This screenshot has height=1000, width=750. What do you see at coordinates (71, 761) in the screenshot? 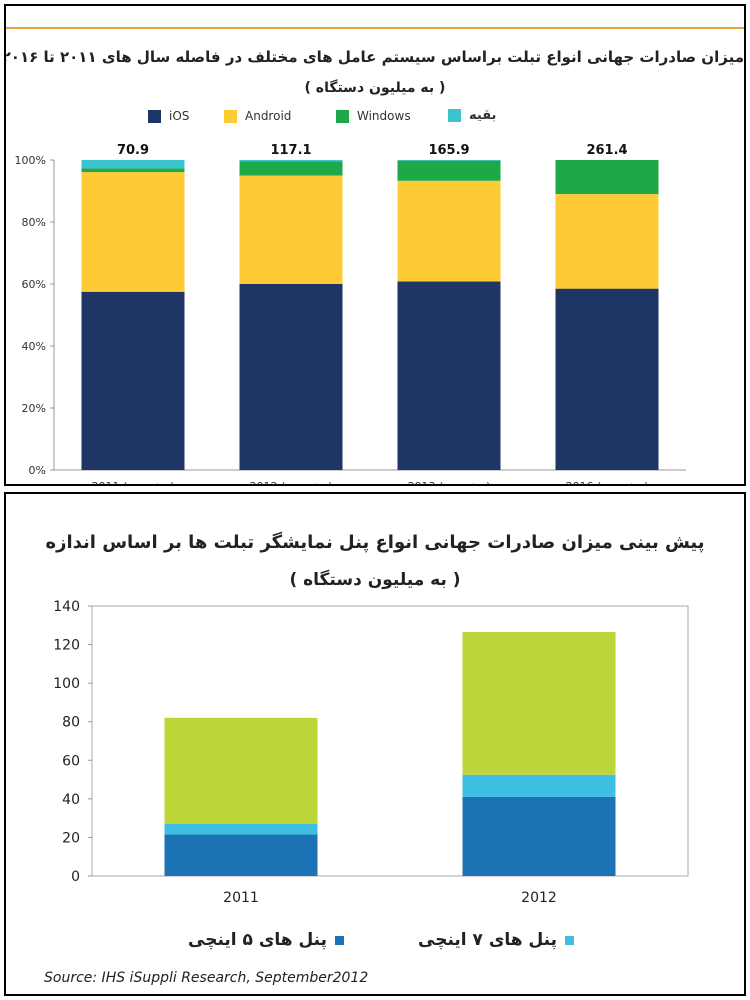
I see `y-tick-label: 60` at bounding box center [71, 761].